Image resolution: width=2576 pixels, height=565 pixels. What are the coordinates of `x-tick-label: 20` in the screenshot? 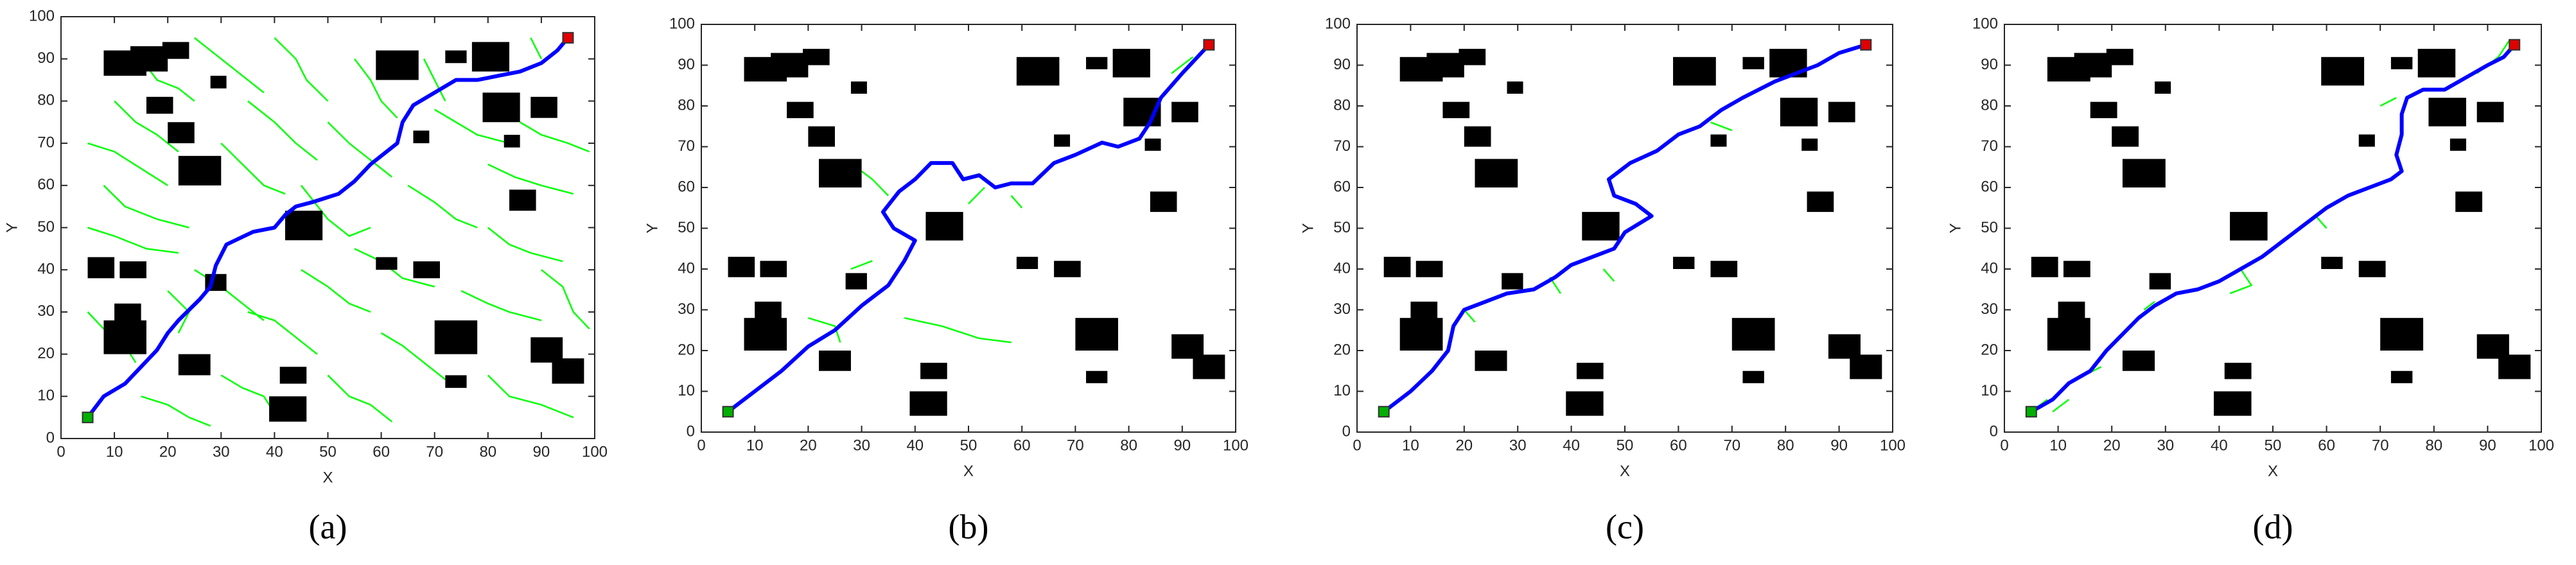 It's located at (1464, 445).